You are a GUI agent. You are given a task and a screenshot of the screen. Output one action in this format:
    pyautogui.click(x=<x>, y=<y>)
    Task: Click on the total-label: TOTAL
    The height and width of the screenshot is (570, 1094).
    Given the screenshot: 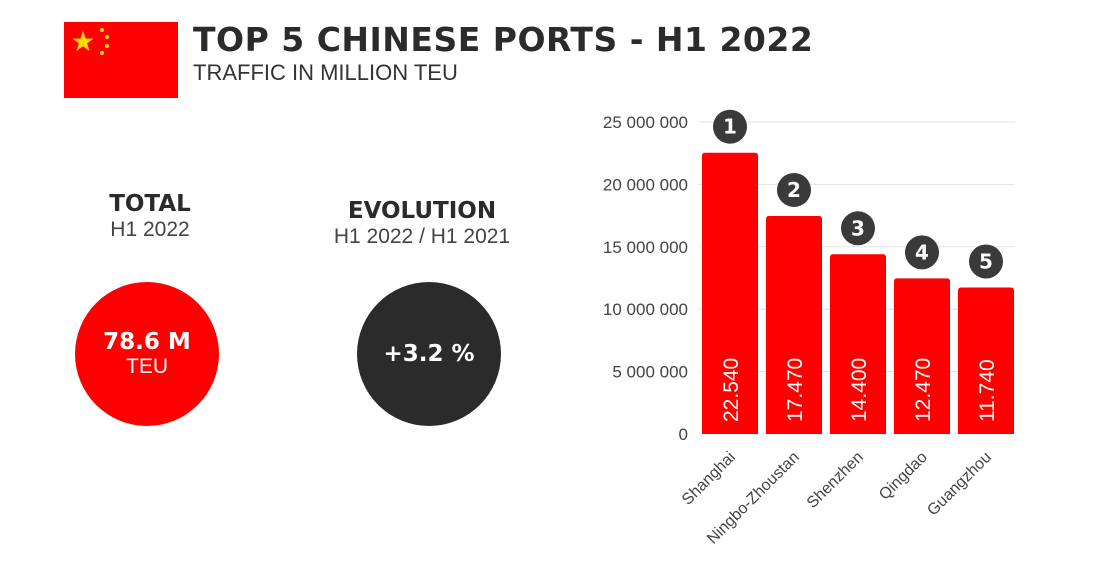 What is the action you would take?
    pyautogui.click(x=150, y=204)
    